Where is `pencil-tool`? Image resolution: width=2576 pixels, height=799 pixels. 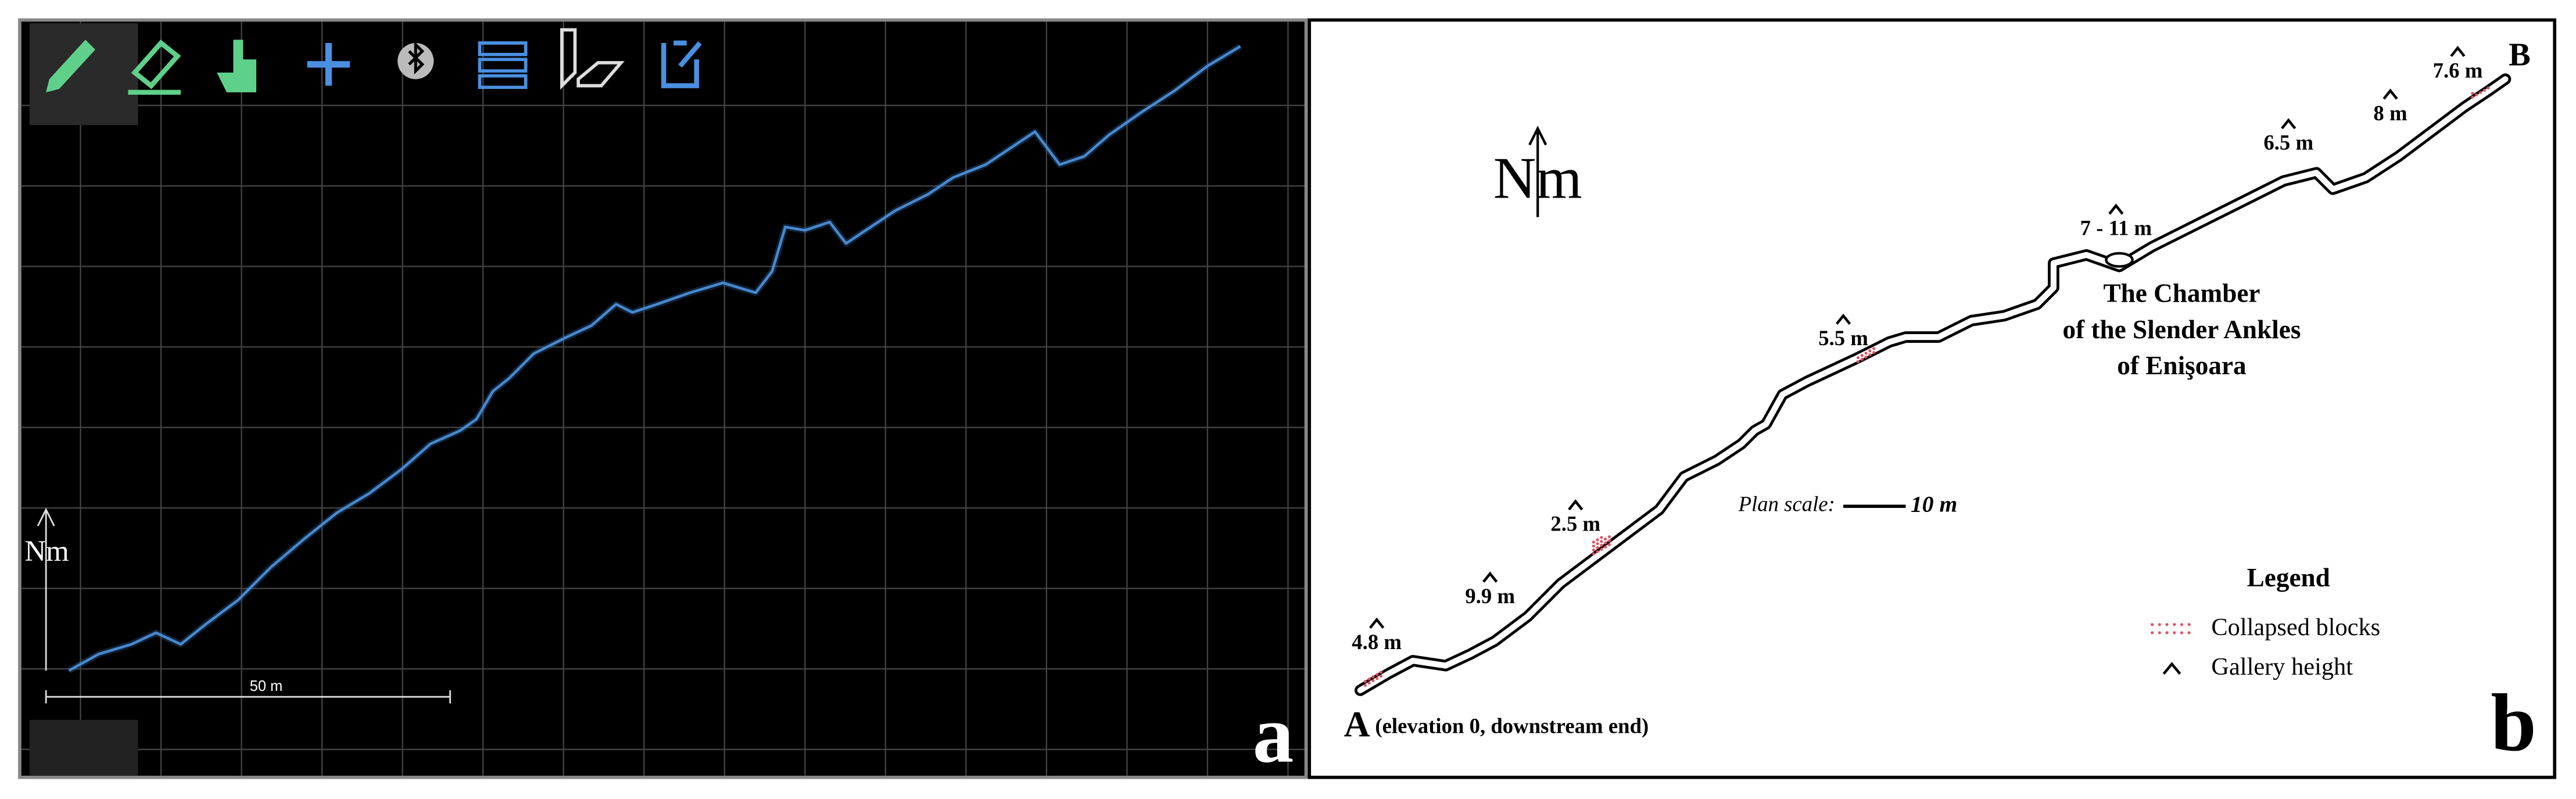 pencil-tool is located at coordinates (70, 66).